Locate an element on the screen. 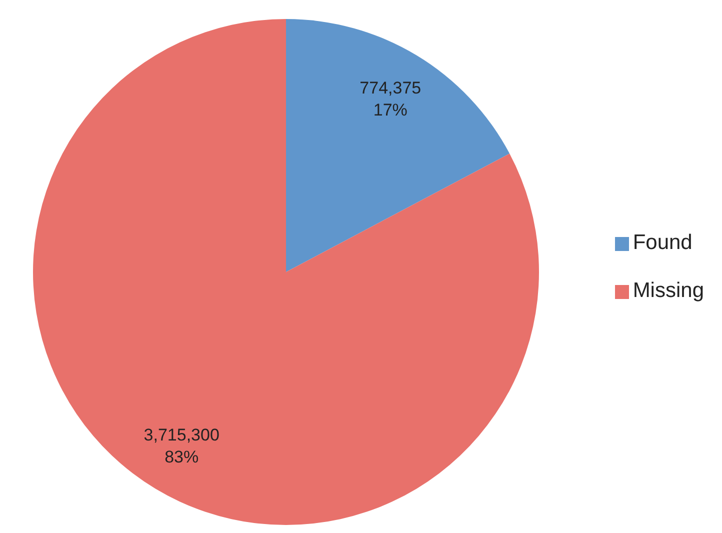 This screenshot has width=722, height=533. pie-slice is located at coordinates (398, 145).